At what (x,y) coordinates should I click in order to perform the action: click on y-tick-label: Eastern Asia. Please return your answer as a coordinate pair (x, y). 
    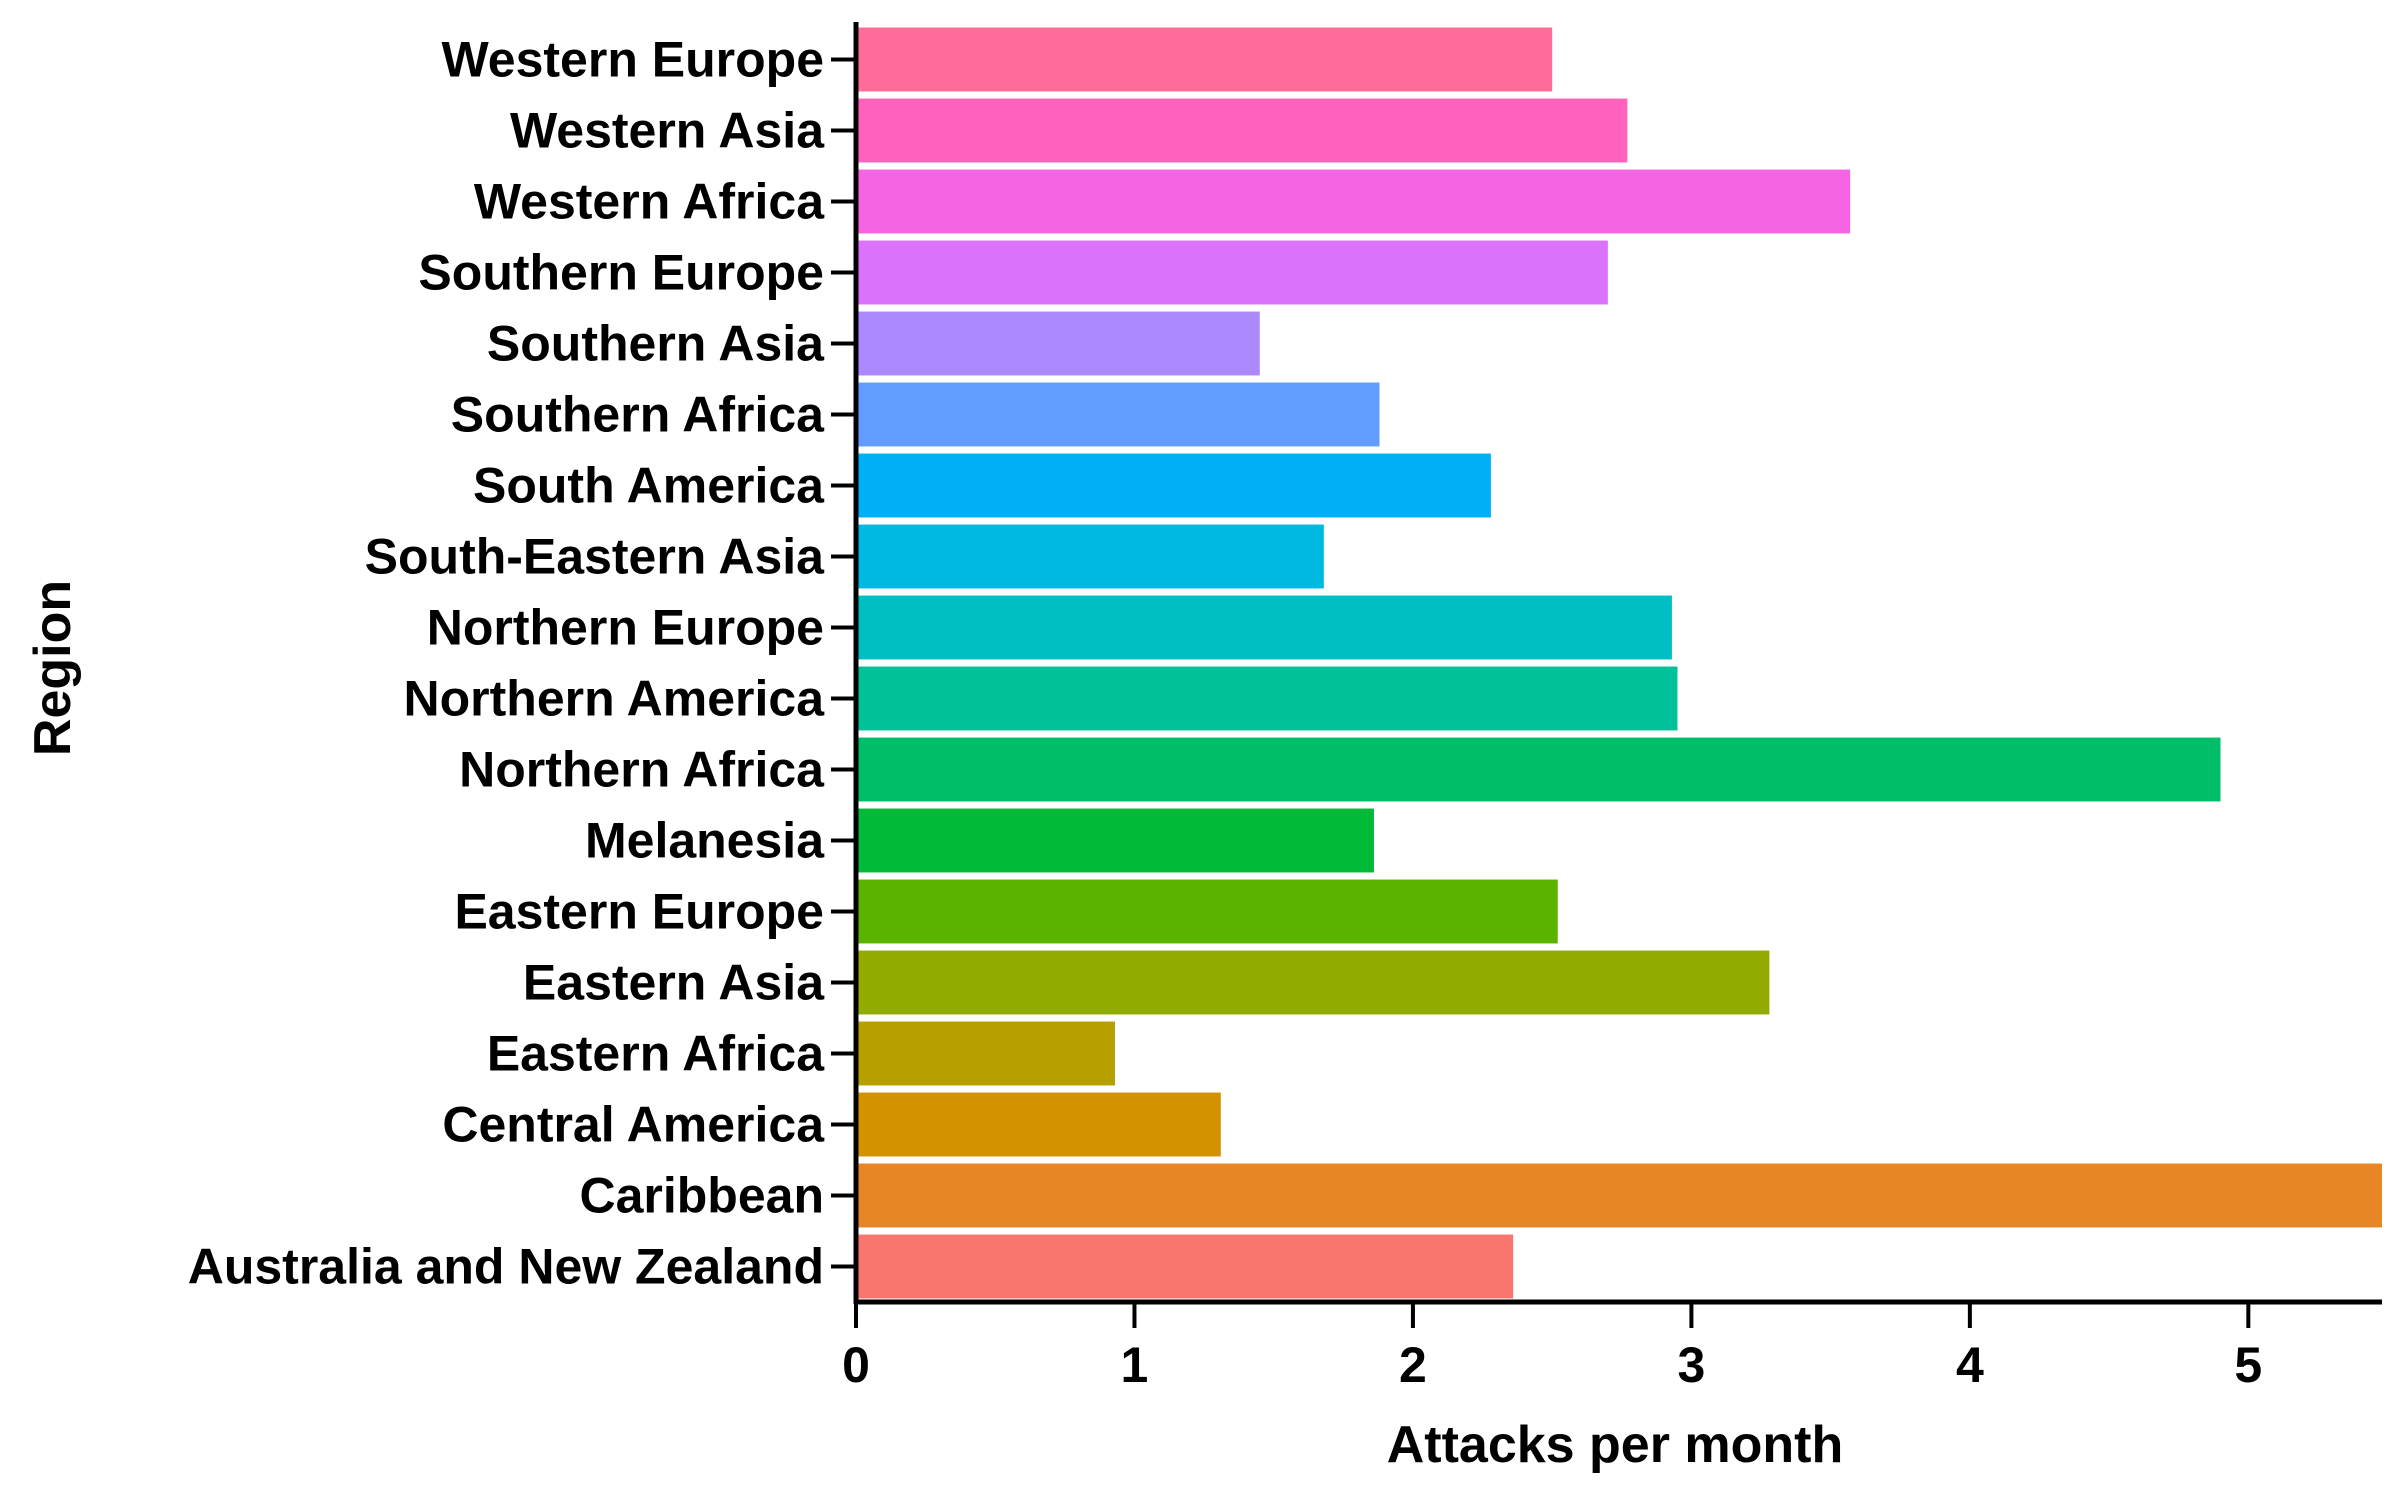
    Looking at the image, I should click on (674, 983).